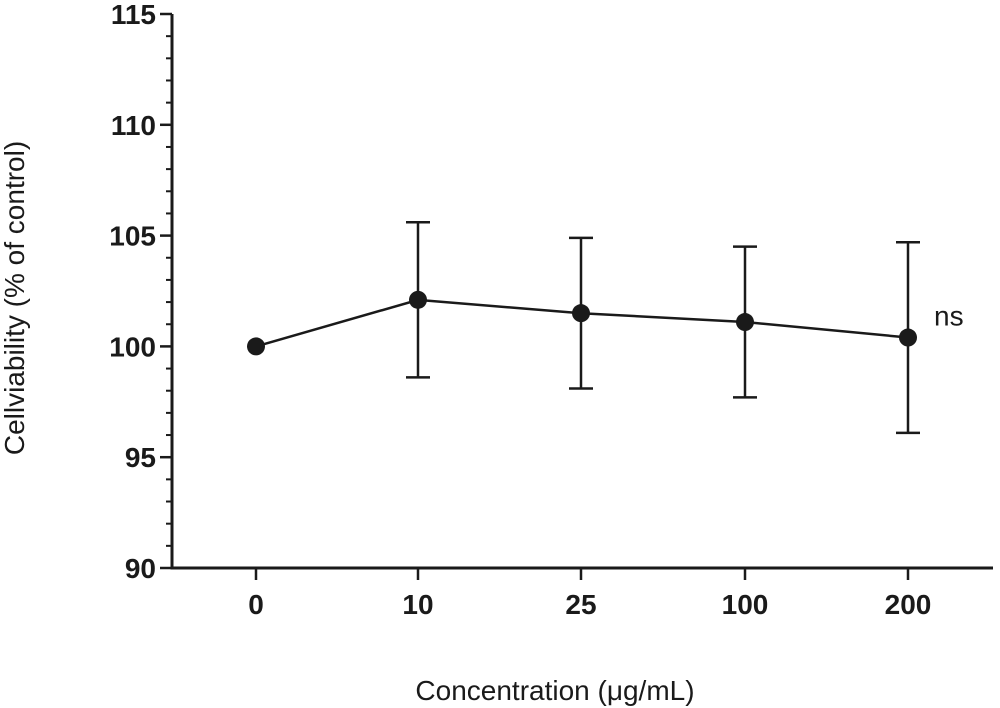 The image size is (1000, 708). I want to click on x-tick-label: 10, so click(417, 604).